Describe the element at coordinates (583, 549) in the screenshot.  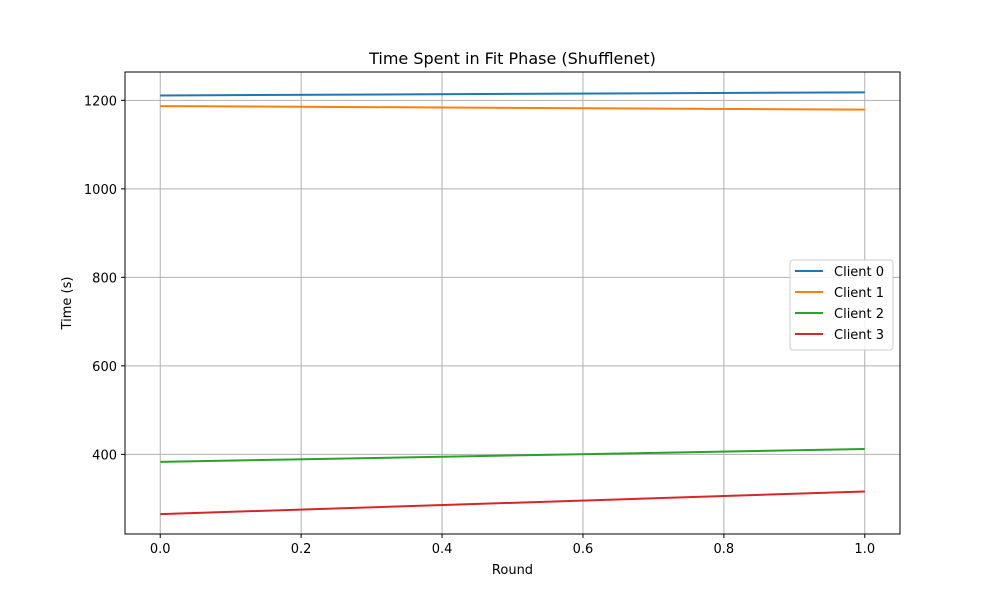
I see `x-tick-label: 0.6` at that location.